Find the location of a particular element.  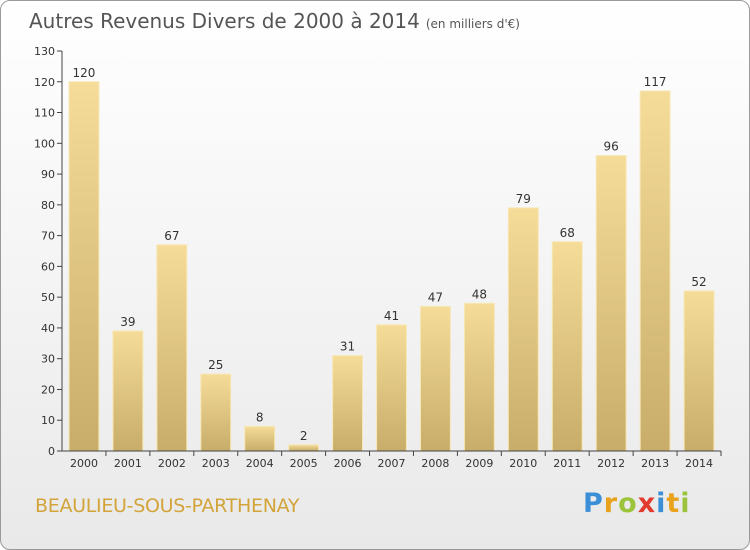

x-tick-label-2009: 2009 is located at coordinates (479, 463).